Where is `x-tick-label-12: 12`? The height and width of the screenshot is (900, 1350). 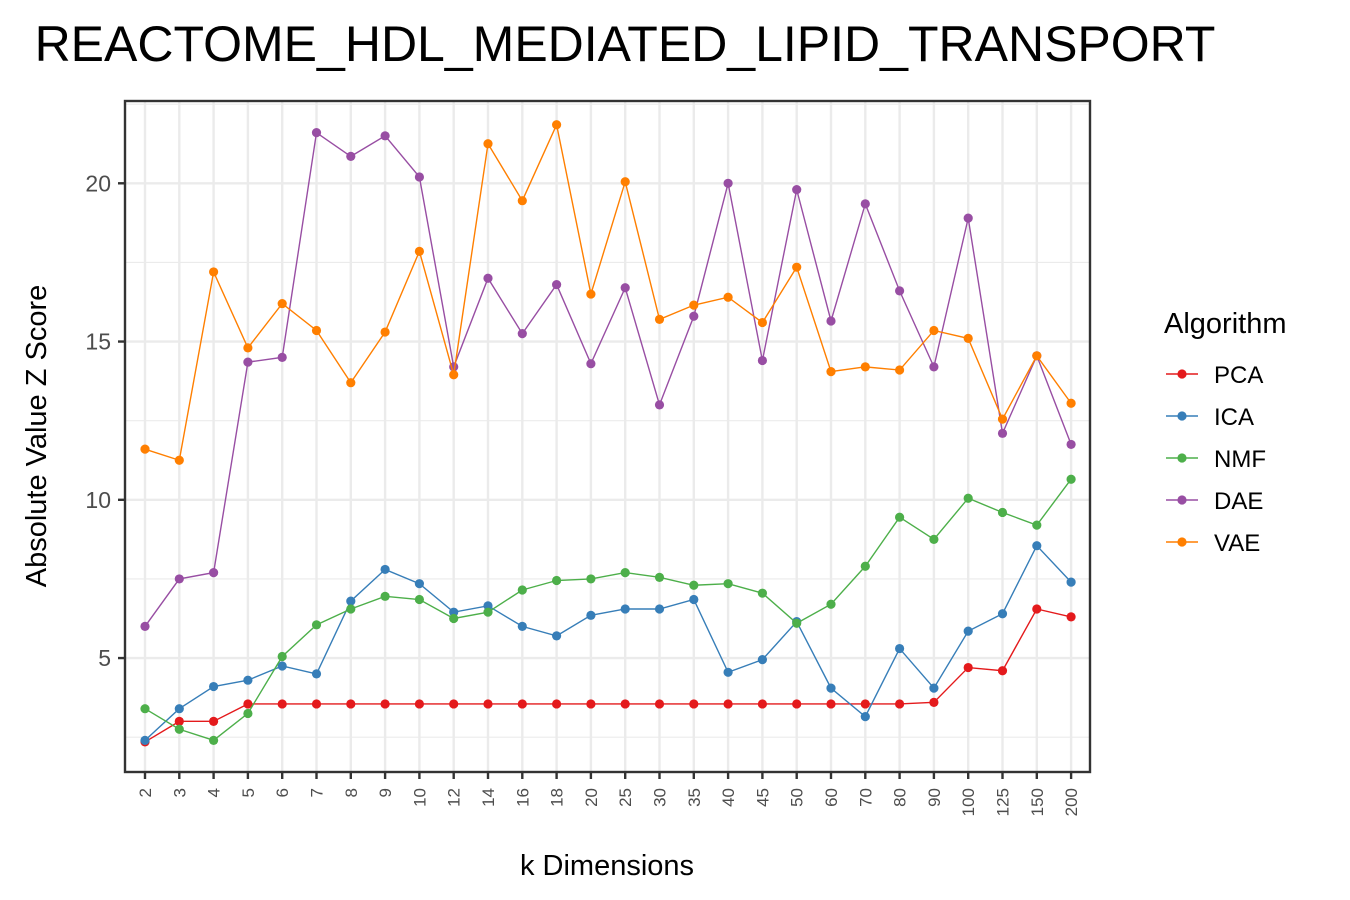
x-tick-label-12: 12 is located at coordinates (454, 797).